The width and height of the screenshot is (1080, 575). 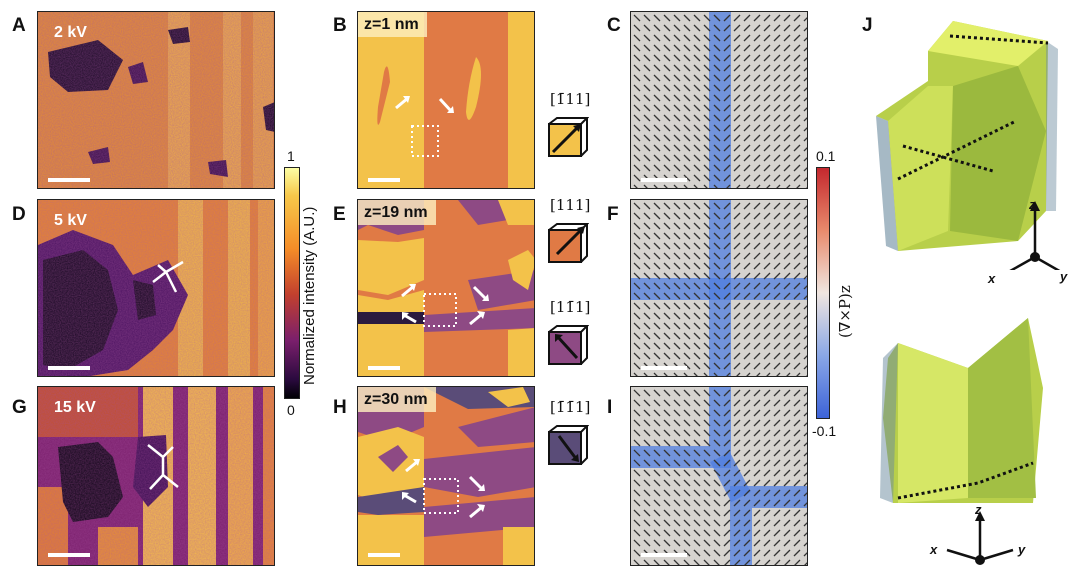 What do you see at coordinates (613, 214) in the screenshot?
I see `panel-label-f: F` at bounding box center [613, 214].